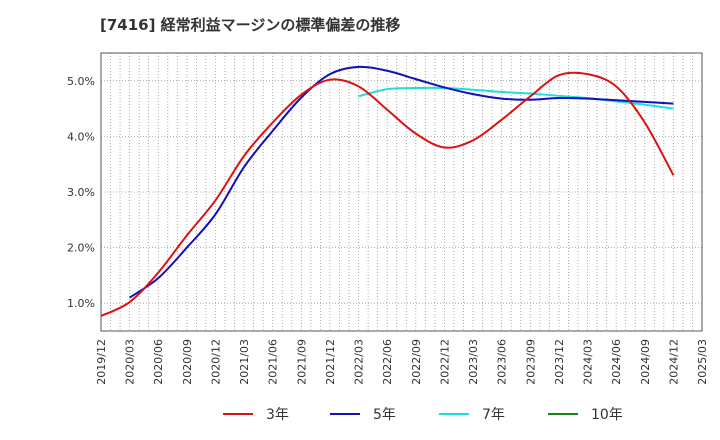  Describe the element at coordinates (588, 362) in the screenshot. I see `x-tick-label: 2024/03` at that location.